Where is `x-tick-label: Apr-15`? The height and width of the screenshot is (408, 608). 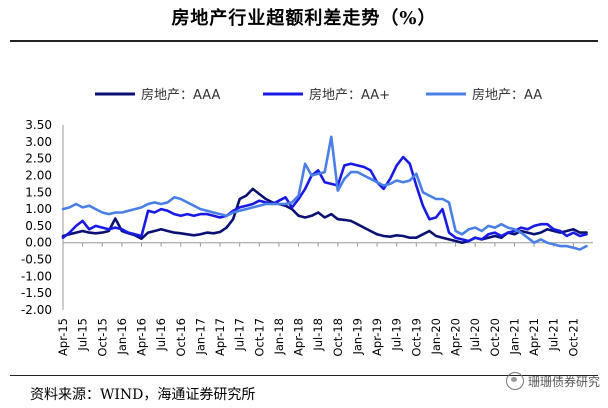 x-tick-label: Apr-15 is located at coordinates (63, 337).